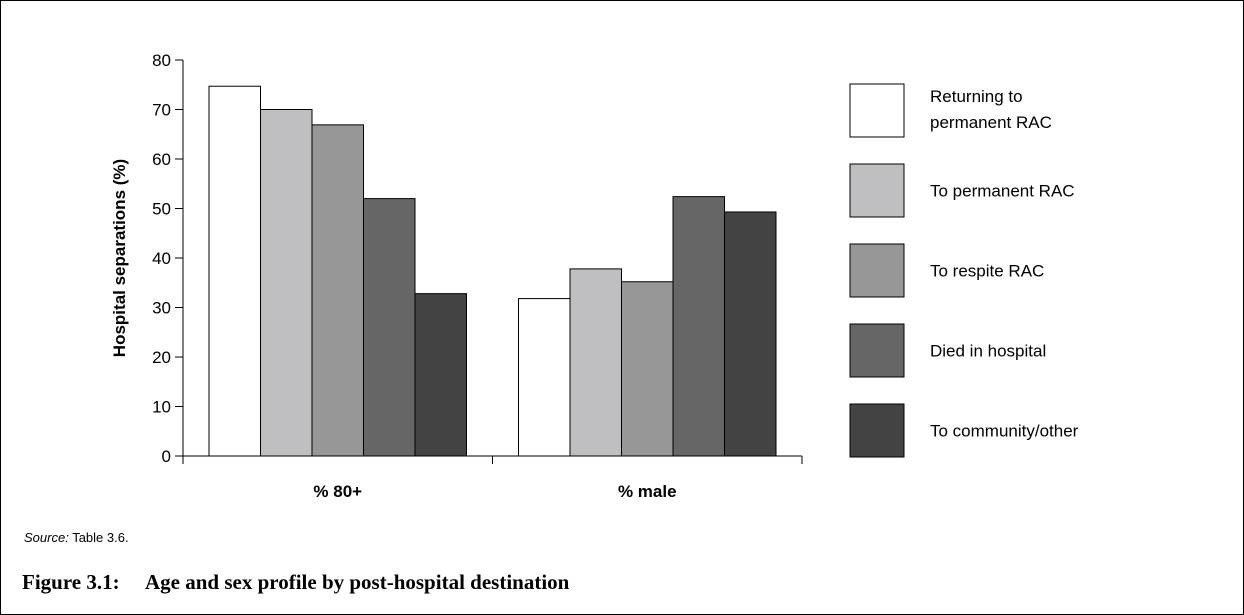  I want to click on y-tick-label: 30, so click(161, 308).